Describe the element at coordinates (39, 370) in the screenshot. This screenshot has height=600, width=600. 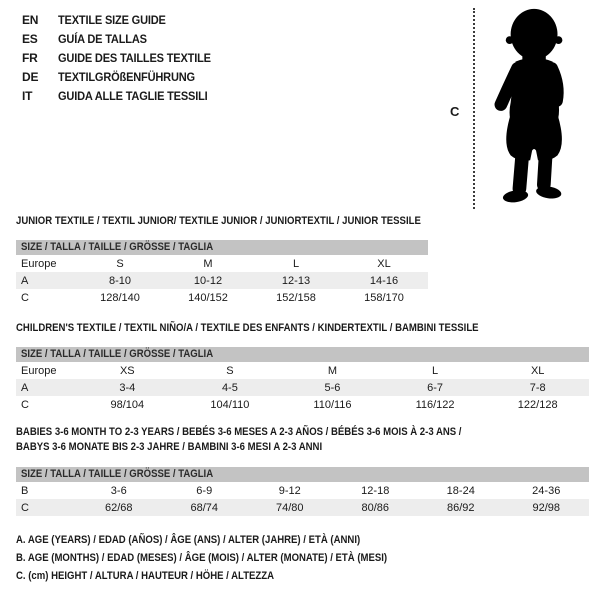
I see `children-region-label: Europe` at that location.